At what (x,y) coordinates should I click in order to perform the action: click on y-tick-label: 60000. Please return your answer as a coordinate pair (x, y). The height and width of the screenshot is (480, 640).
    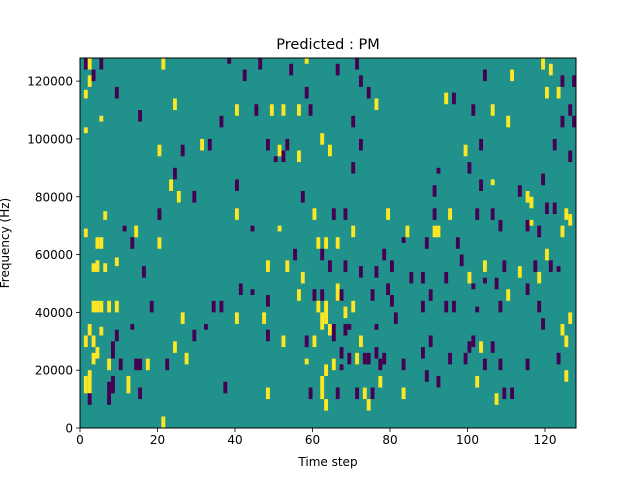
    Looking at the image, I should click on (54, 255).